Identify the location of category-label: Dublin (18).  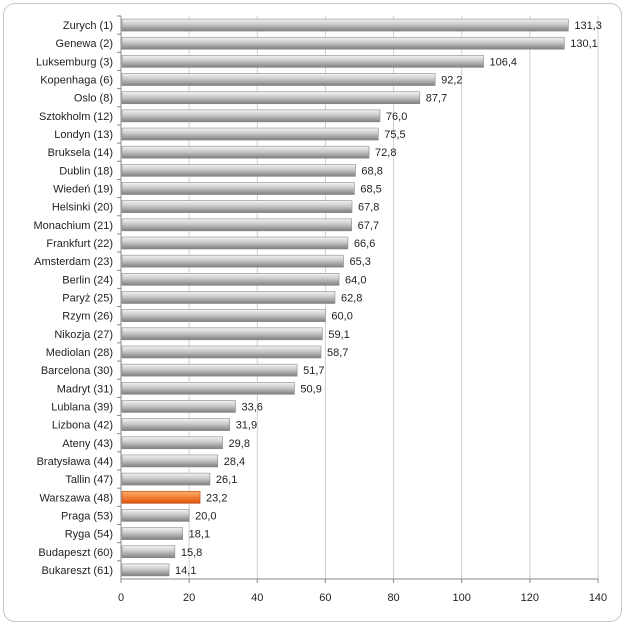
(86, 171).